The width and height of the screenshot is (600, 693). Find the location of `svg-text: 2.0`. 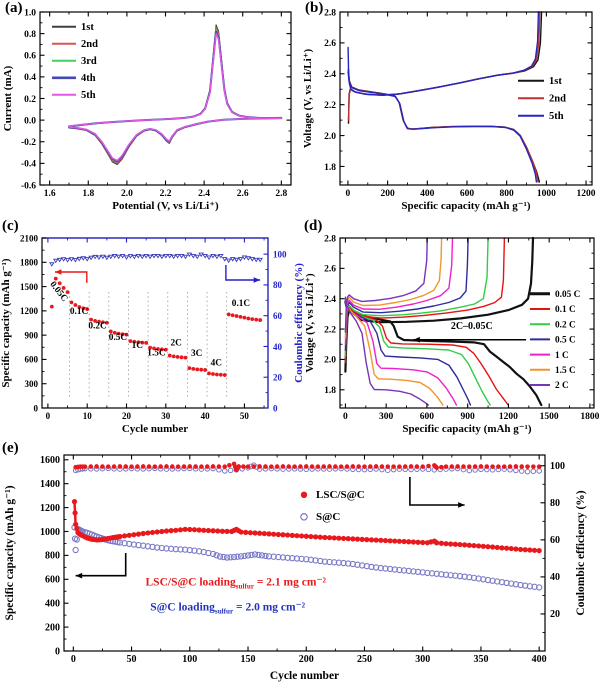

svg-text: 2.0 is located at coordinates (127, 194).